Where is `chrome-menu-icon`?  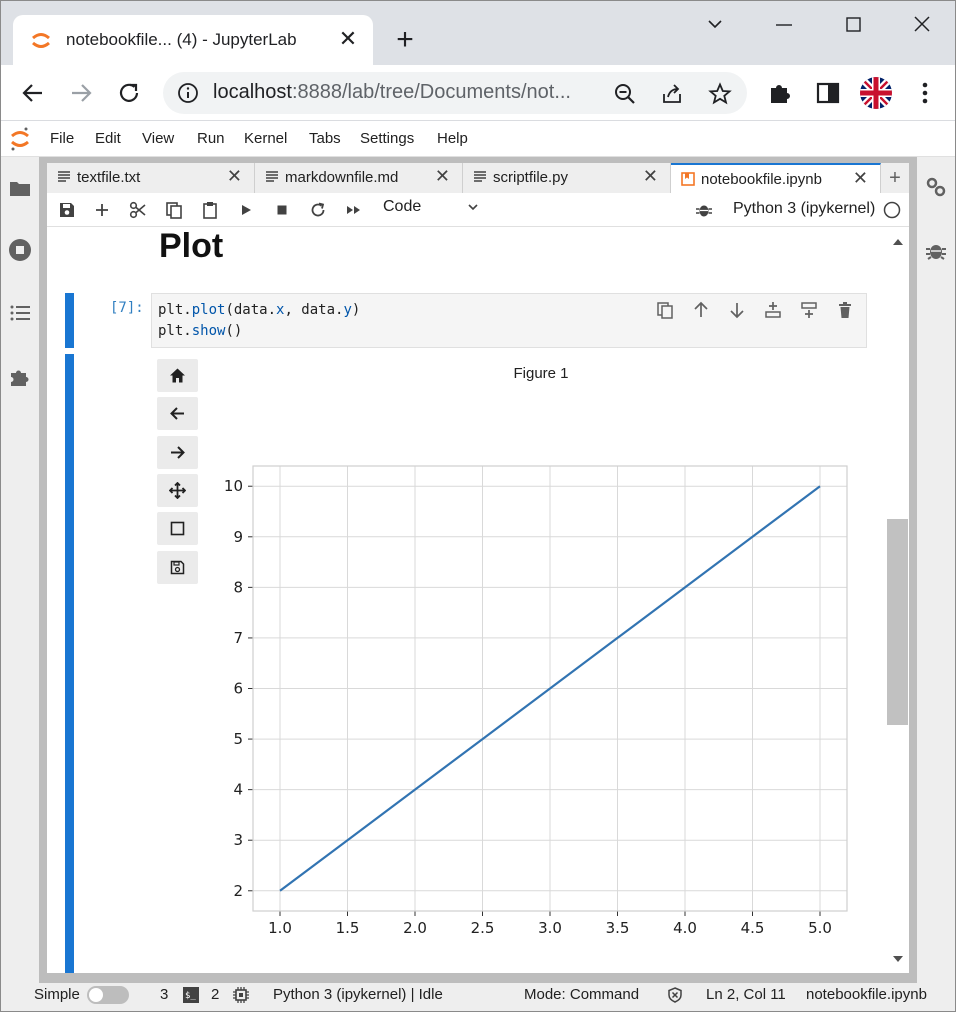
chrome-menu-icon is located at coordinates (925, 93).